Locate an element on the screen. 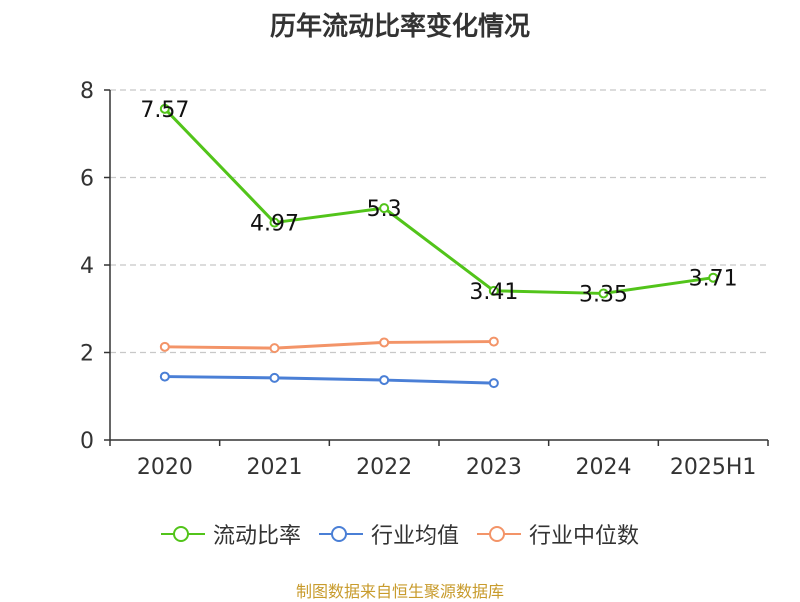 This screenshot has height=602, width=800. data-label: 3.41 is located at coordinates (493, 292).